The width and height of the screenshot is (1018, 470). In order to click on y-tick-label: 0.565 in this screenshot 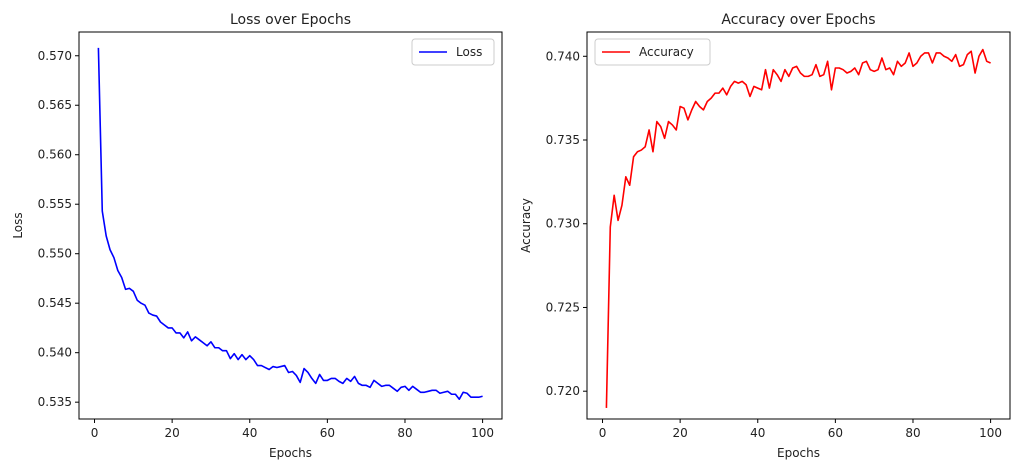, I will do `click(55, 105)`.